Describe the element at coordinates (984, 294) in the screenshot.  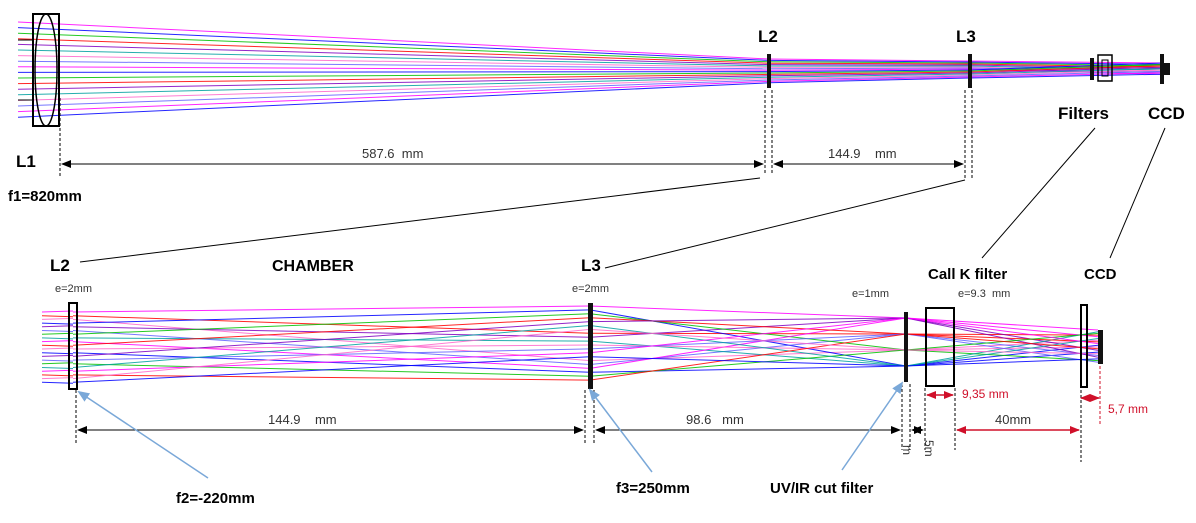
I see `thickness-call-k: e=9.3 mm` at that location.